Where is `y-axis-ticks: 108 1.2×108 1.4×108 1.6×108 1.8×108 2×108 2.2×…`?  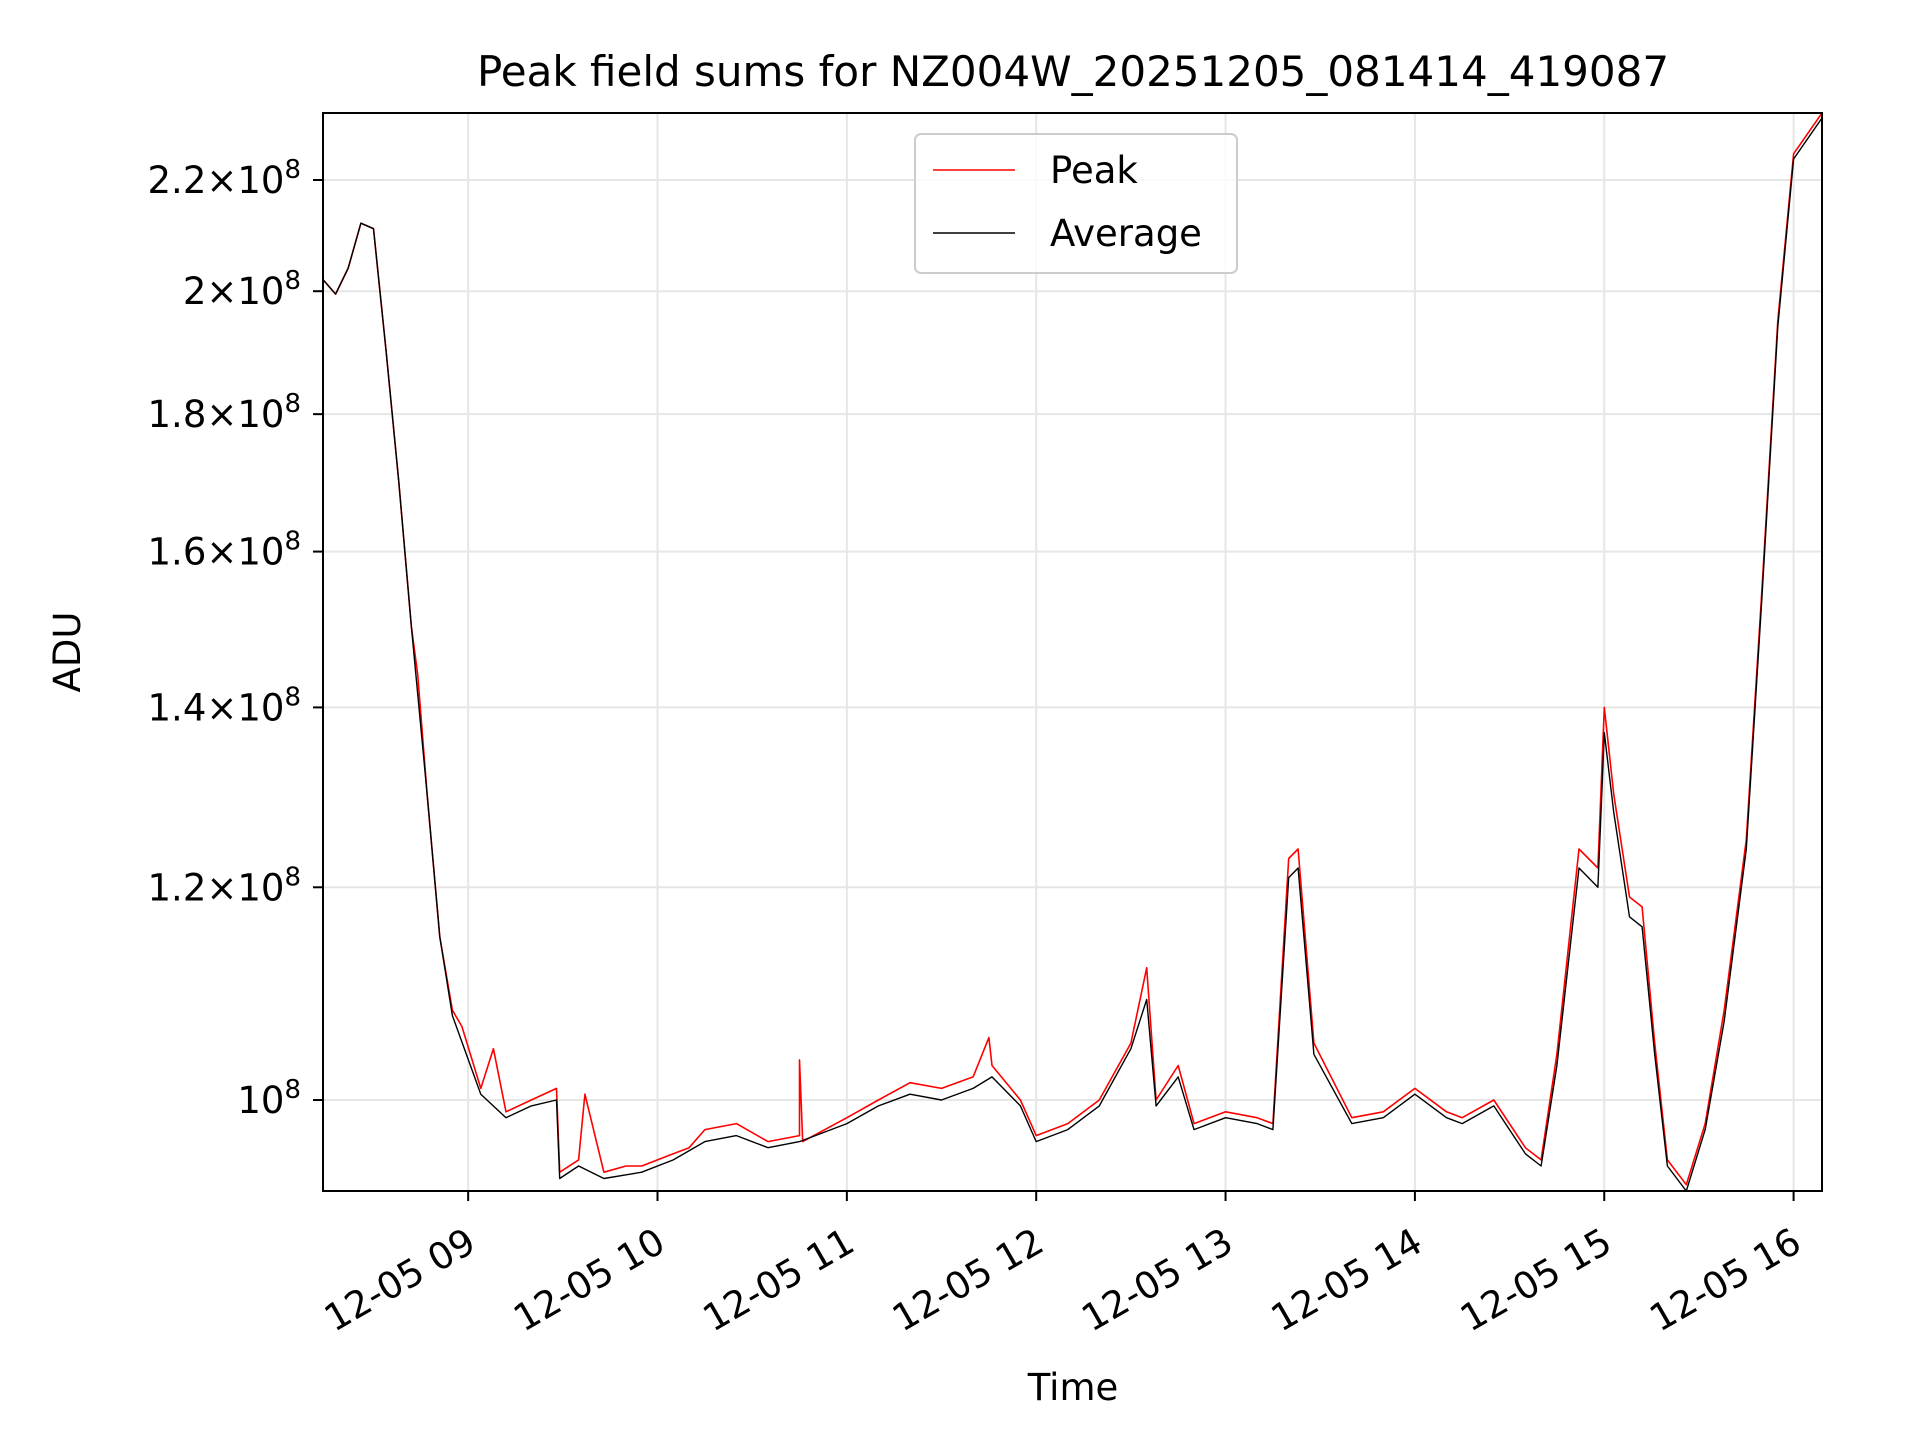 y-axis-ticks: 108 1.2×108 1.4×108 1.6×108 1.8×108 2×108 2.2×… is located at coordinates (235, 638).